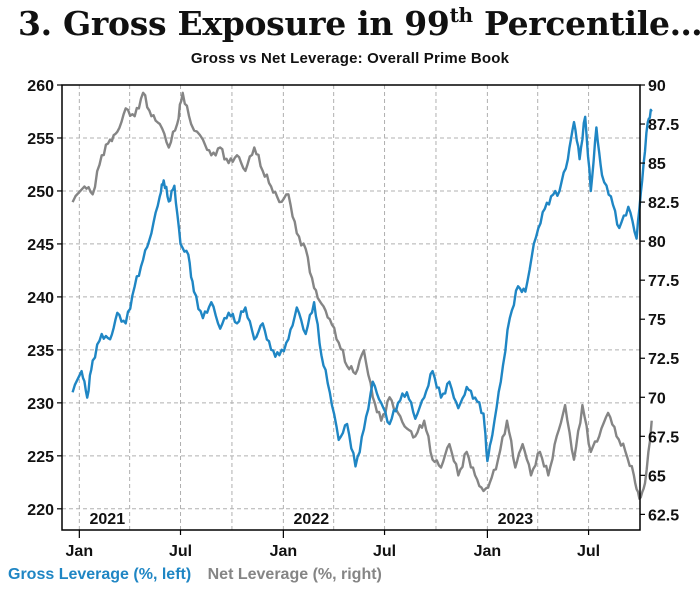  What do you see at coordinates (663, 515) in the screenshot?
I see `y-right-tick-label: 62.5` at bounding box center [663, 515].